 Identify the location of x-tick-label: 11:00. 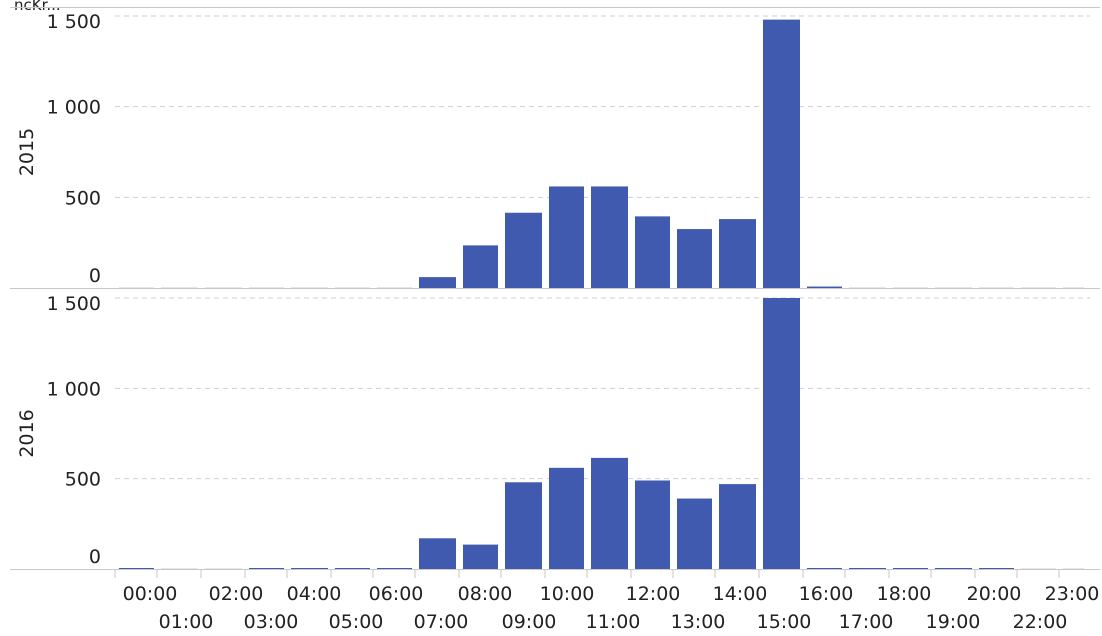
(613, 622).